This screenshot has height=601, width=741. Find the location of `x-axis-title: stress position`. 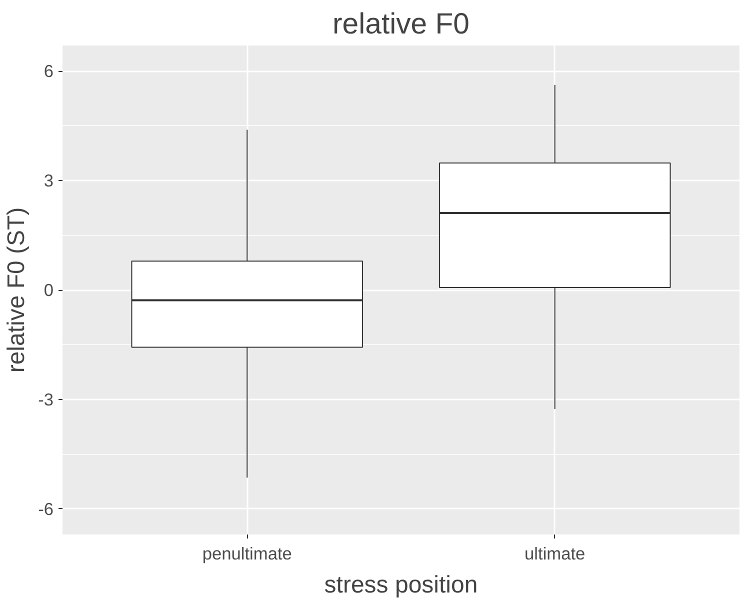

x-axis-title: stress position is located at coordinates (401, 585).